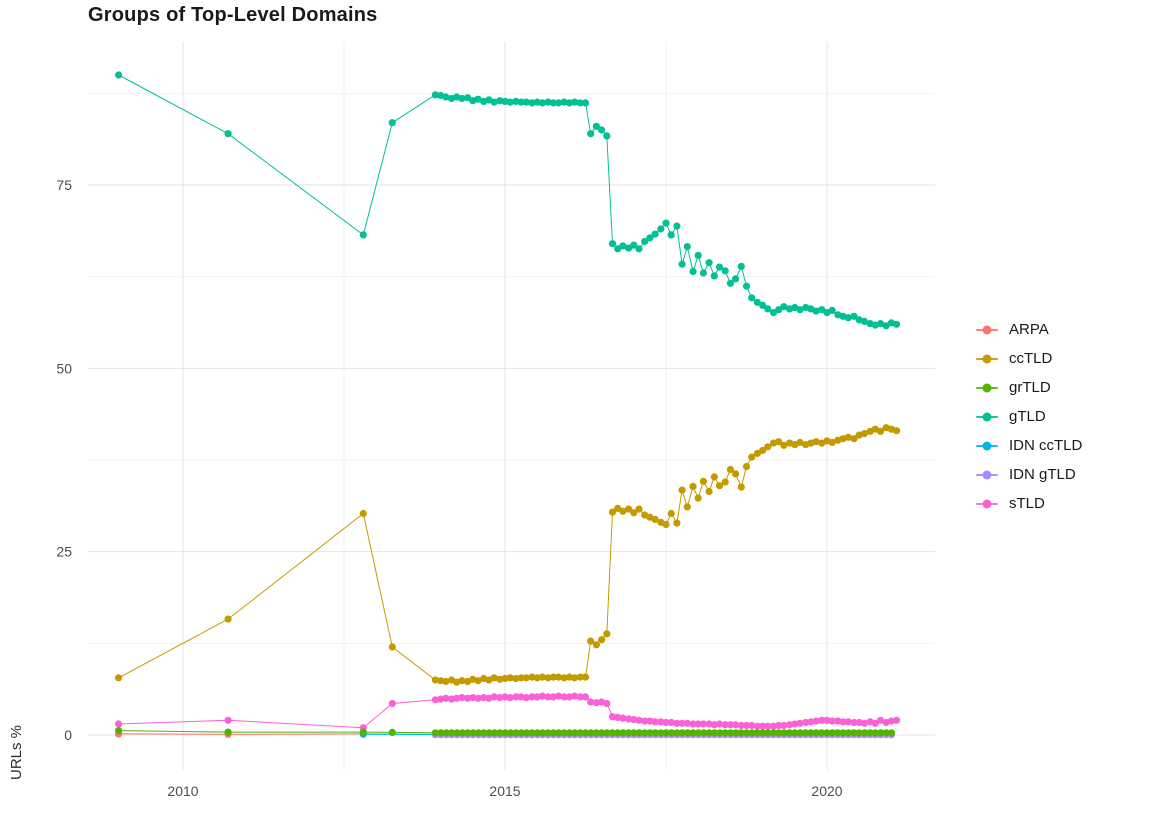 The height and width of the screenshot is (827, 1164). I want to click on legend-item-stld: sTLD, so click(1028, 503).